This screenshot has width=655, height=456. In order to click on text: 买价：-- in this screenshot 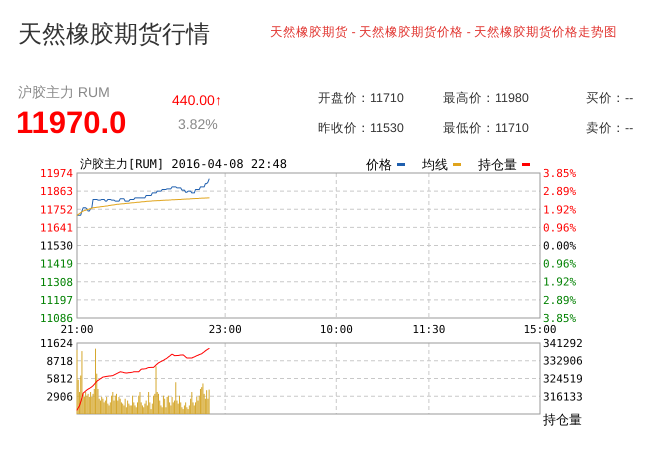, I will do `click(610, 98)`.